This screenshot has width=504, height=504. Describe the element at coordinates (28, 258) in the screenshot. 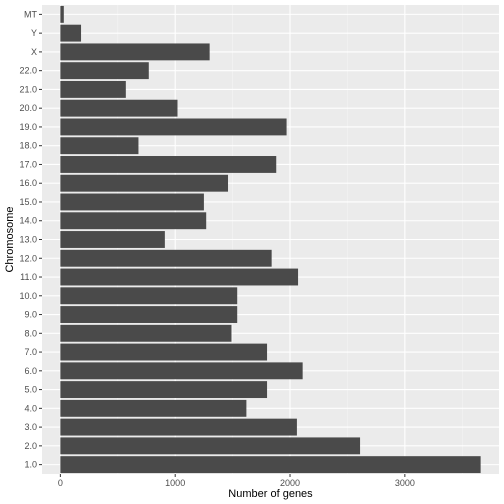

I see `y-tick-label: 12.0` at that location.